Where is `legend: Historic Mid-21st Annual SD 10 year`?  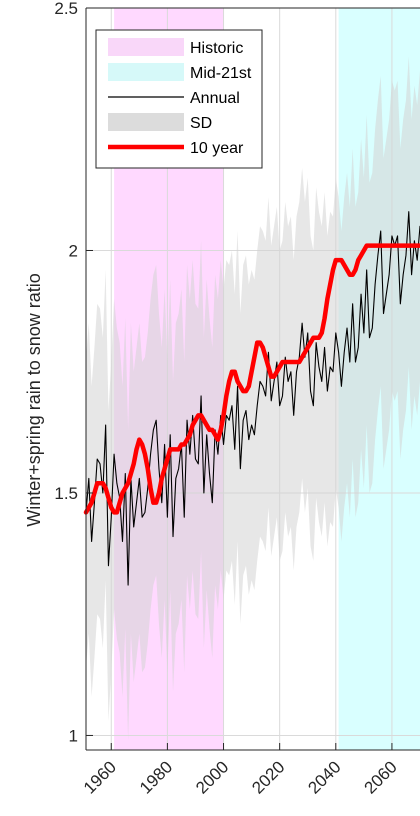 legend: Historic Mid-21st Annual SD 10 year is located at coordinates (179, 99).